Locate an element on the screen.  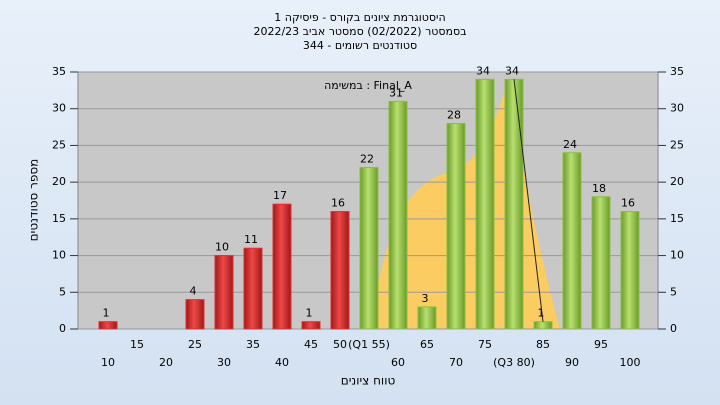
chart-subtitle: בסמסטר (02/2022) סמסטר אביב 2022/23 is located at coordinates (359, 31).